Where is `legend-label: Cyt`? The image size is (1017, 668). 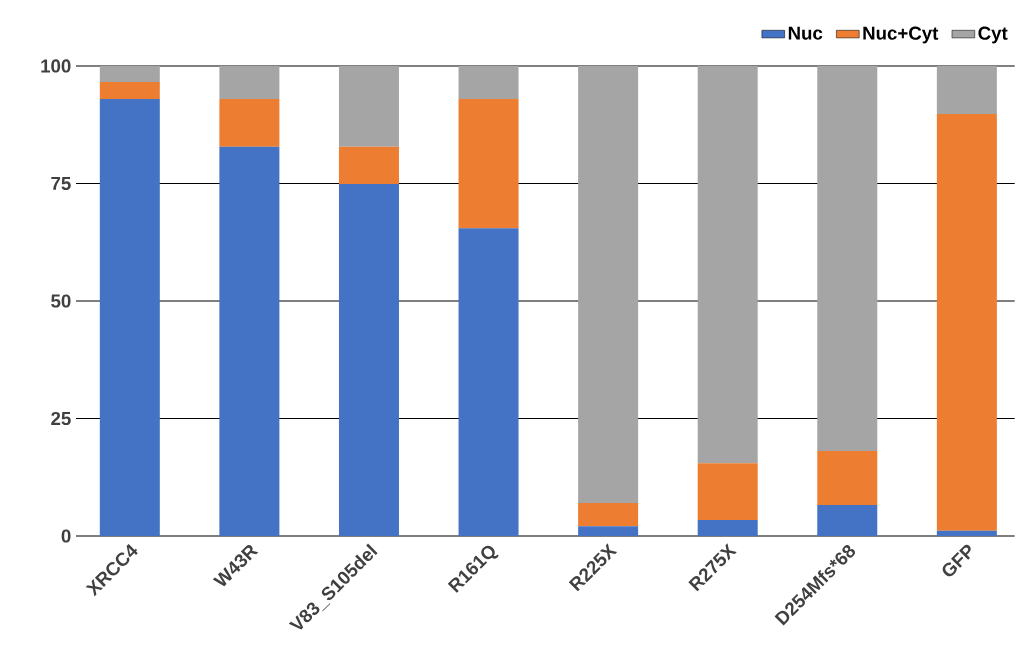
legend-label: Cyt is located at coordinates (993, 35).